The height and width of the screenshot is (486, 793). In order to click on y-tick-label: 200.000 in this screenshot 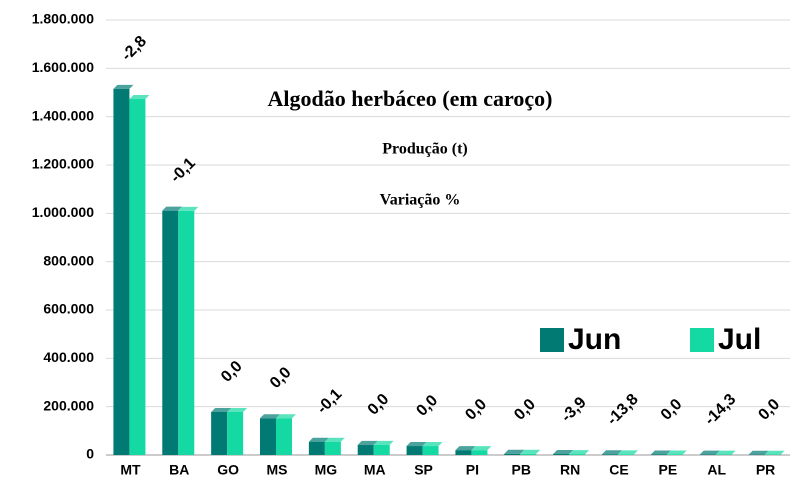, I will do `click(68, 405)`.